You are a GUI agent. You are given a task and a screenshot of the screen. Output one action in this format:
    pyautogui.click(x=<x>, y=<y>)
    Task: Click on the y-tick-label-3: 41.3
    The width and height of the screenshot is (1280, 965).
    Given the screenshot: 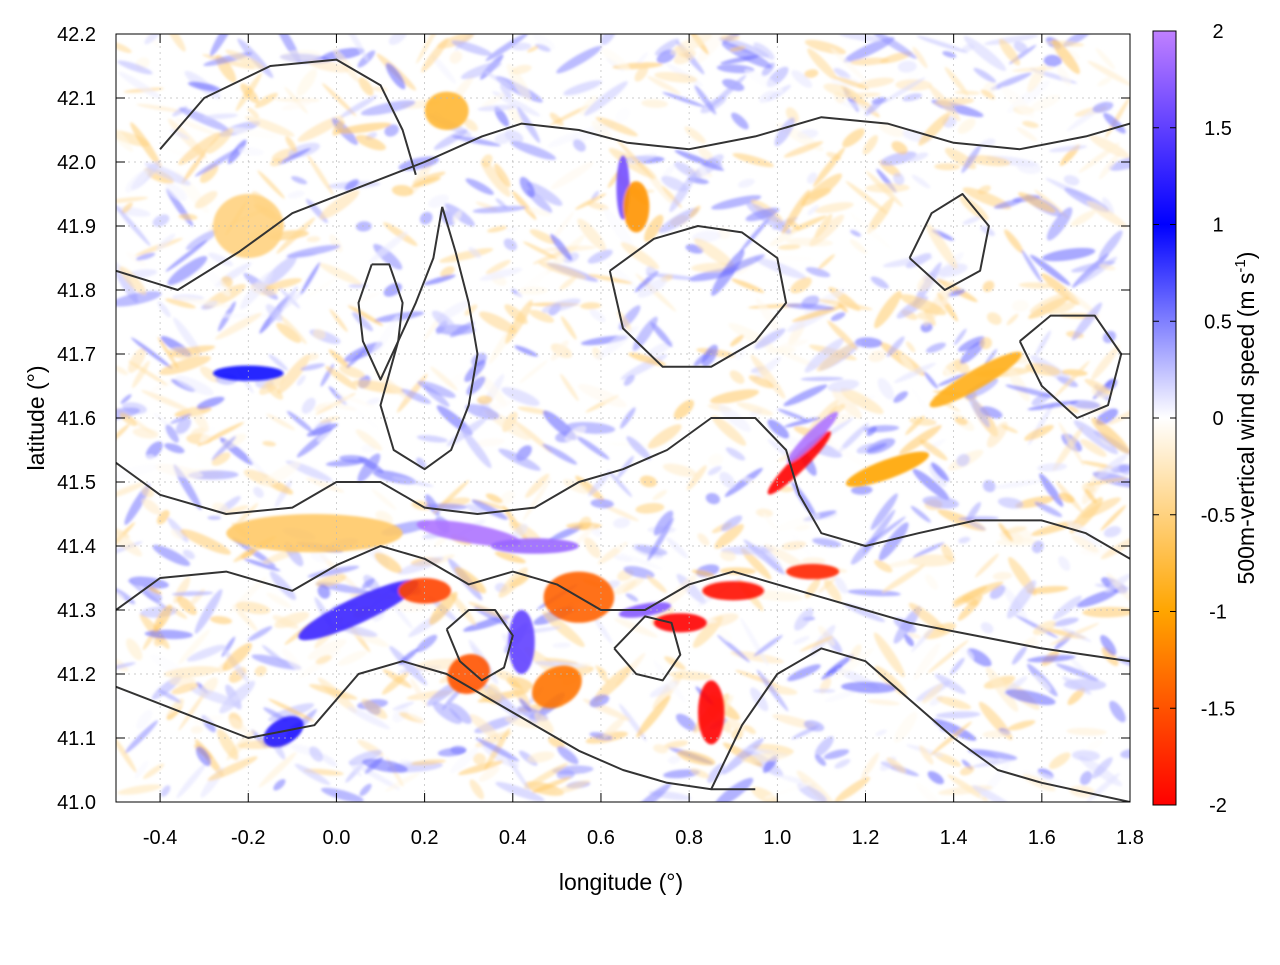 What is the action you would take?
    pyautogui.click(x=76, y=611)
    